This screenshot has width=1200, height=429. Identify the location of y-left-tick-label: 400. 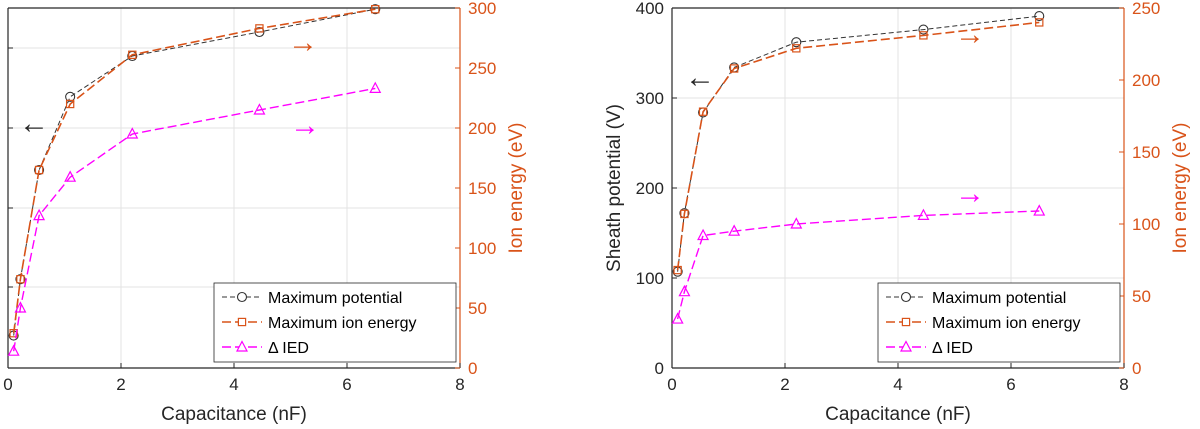
(650, 9).